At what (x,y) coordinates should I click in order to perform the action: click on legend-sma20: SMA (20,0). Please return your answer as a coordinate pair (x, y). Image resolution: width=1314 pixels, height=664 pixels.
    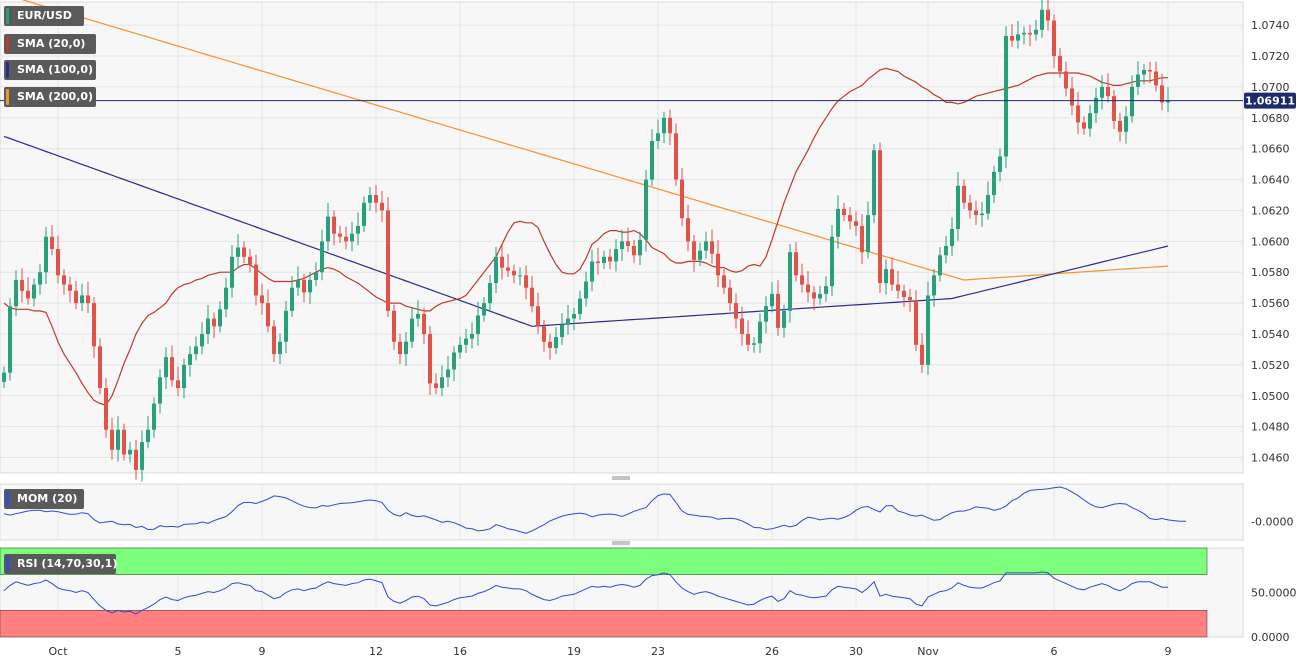
    Looking at the image, I should click on (50, 44).